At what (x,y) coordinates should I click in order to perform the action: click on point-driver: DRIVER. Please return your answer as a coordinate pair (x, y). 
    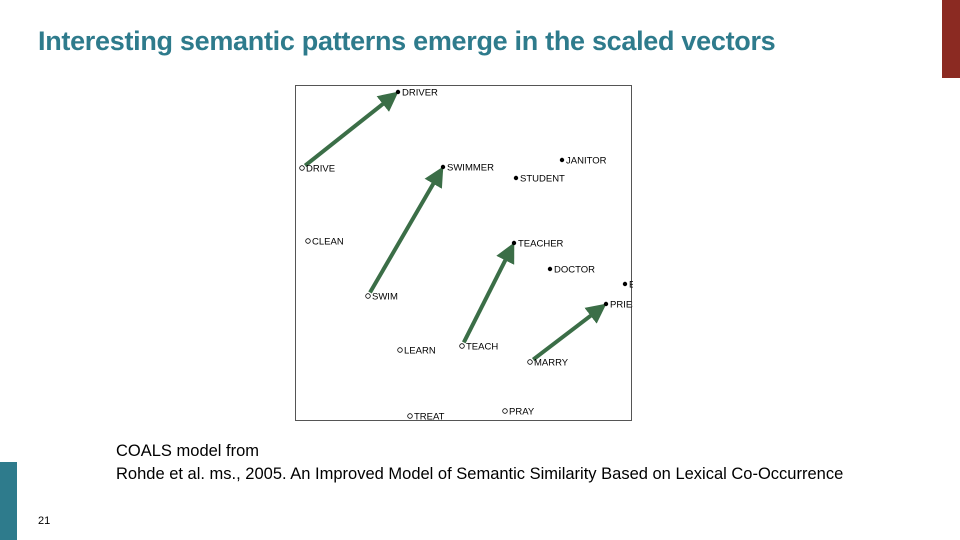
    Looking at the image, I should click on (416, 93).